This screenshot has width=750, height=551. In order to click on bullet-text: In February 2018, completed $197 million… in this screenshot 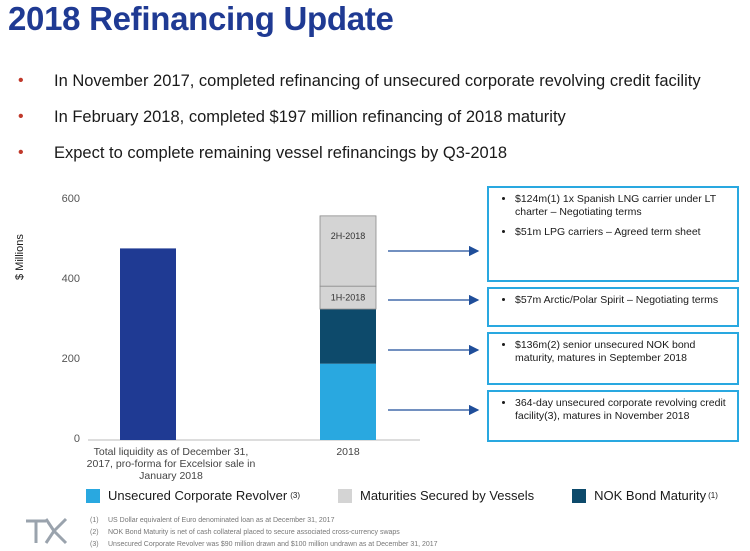, I will do `click(310, 117)`.